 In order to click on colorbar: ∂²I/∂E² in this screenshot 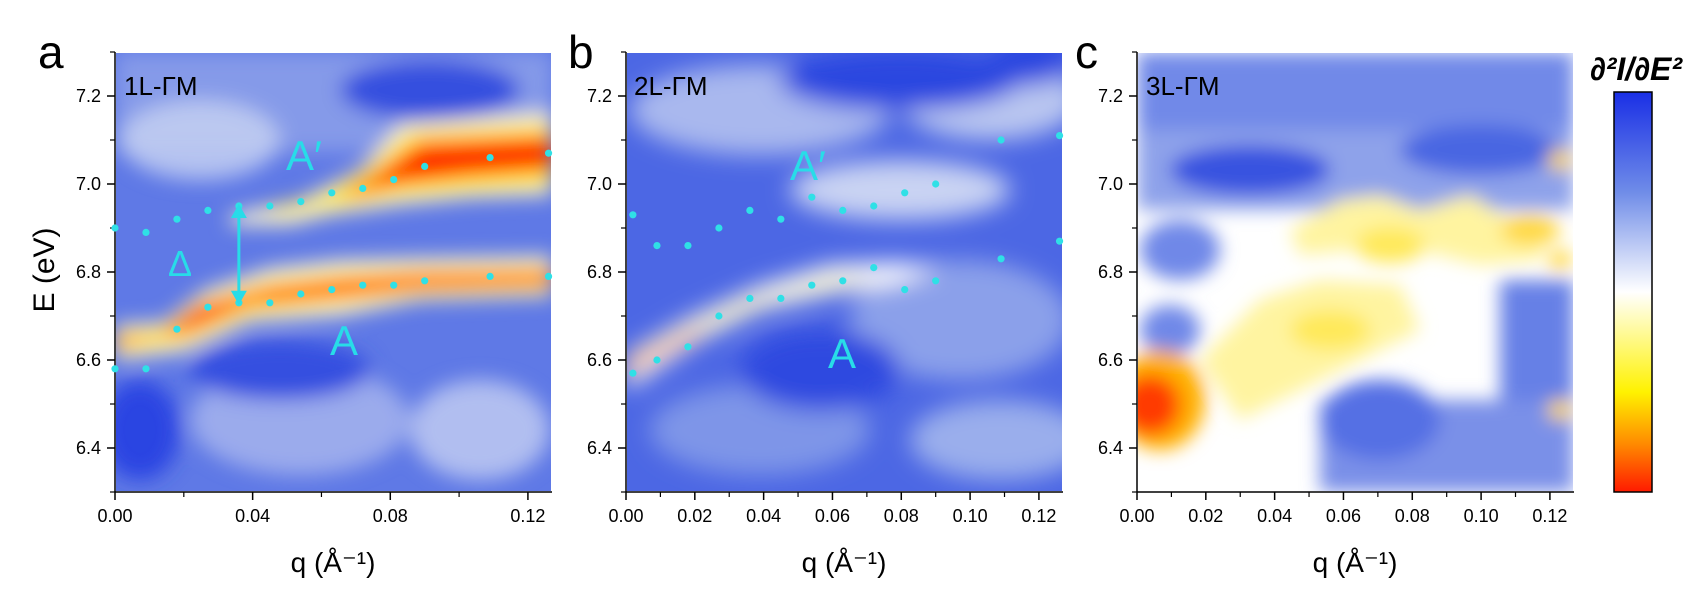, I will do `click(1636, 272)`.